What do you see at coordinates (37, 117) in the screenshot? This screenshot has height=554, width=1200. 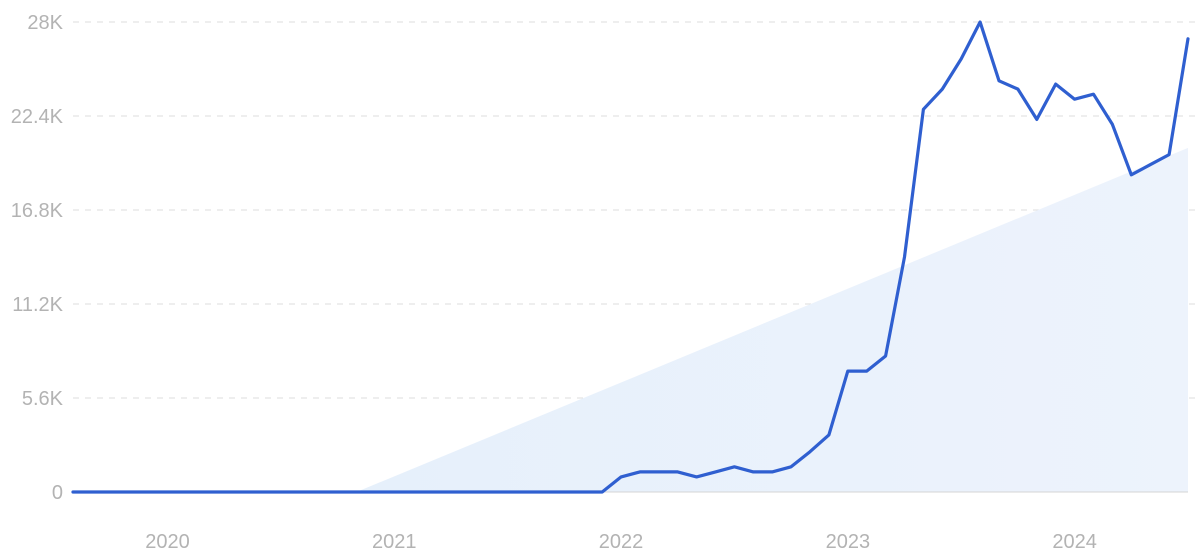 I see `y-tick-label: 22.4K` at bounding box center [37, 117].